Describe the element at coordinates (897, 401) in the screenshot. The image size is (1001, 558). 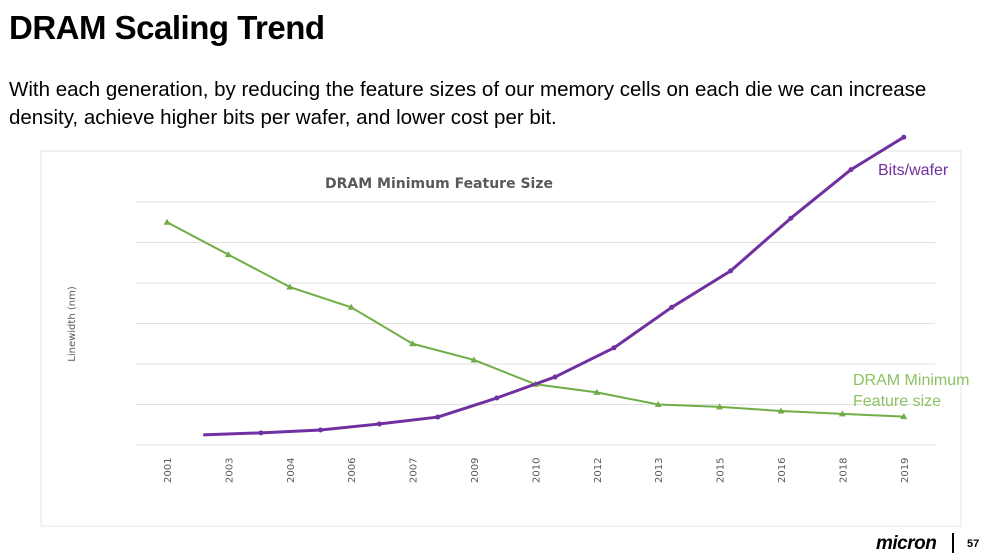
I see `series-label: Feature size` at that location.